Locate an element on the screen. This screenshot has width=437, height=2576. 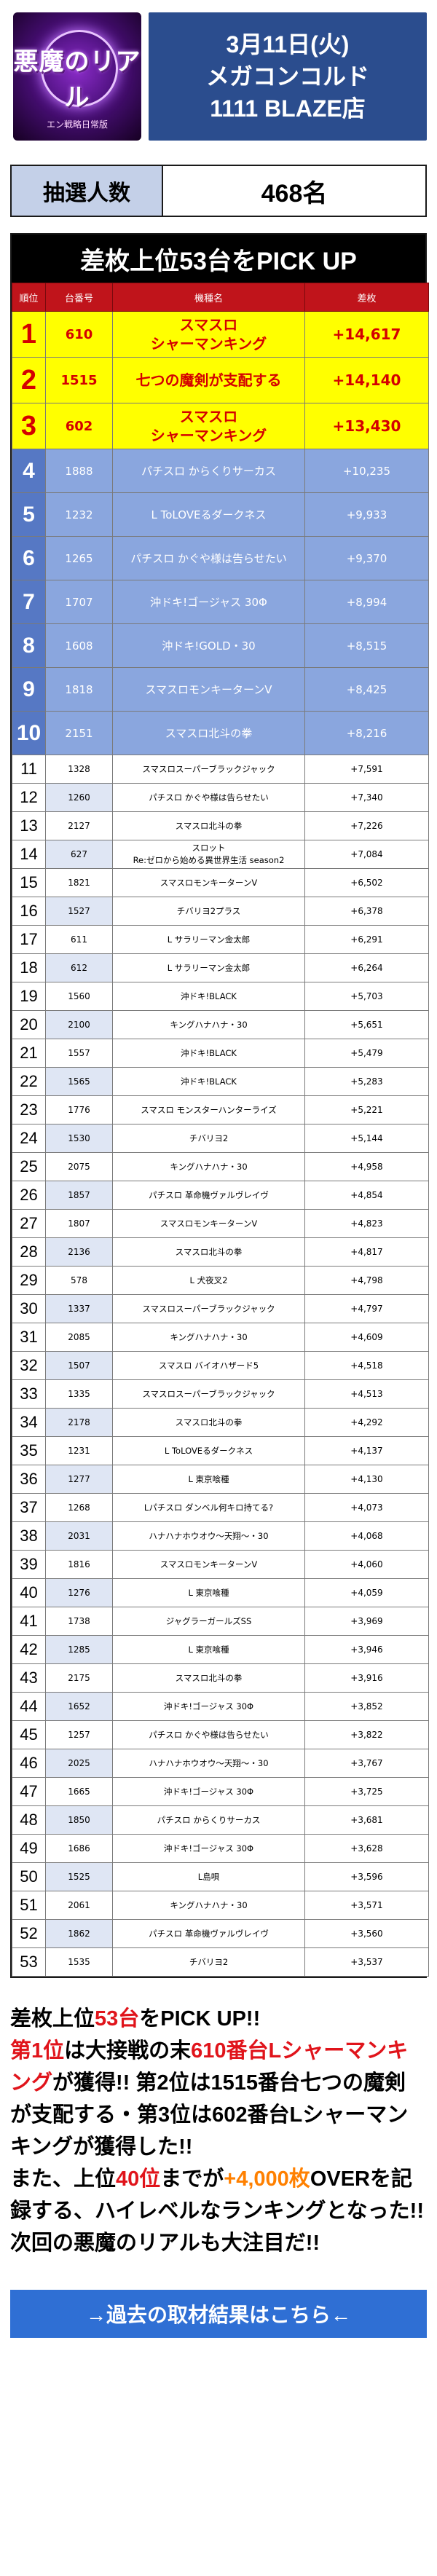
machine-name-cell: L 東京喰種 is located at coordinates (209, 1649).